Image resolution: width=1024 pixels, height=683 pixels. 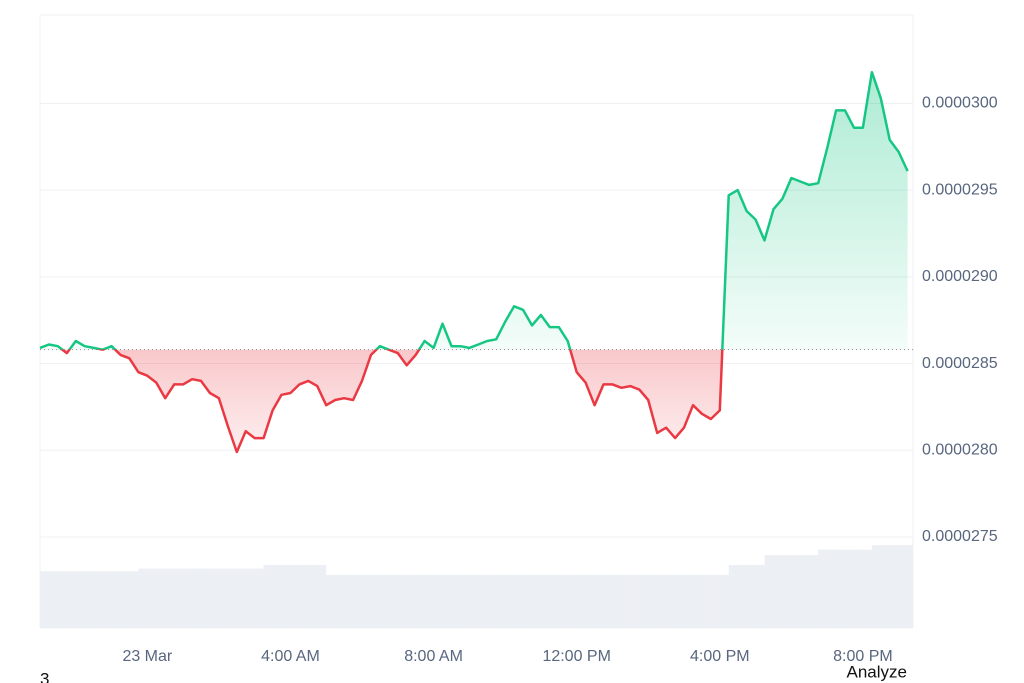 What do you see at coordinates (720, 656) in the screenshot?
I see `x-tick-label: 4:00 PM` at bounding box center [720, 656].